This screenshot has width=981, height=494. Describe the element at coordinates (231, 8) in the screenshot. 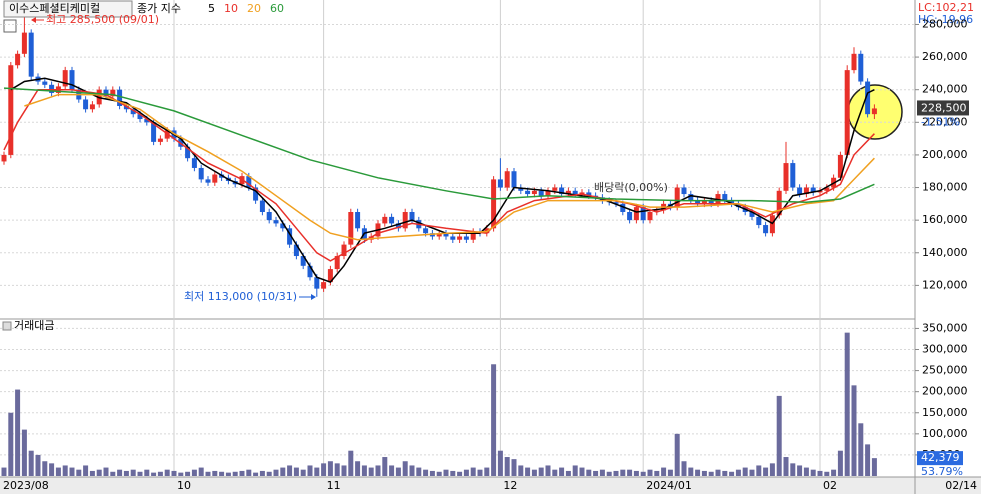

I see `legend-entry: 10` at that location.